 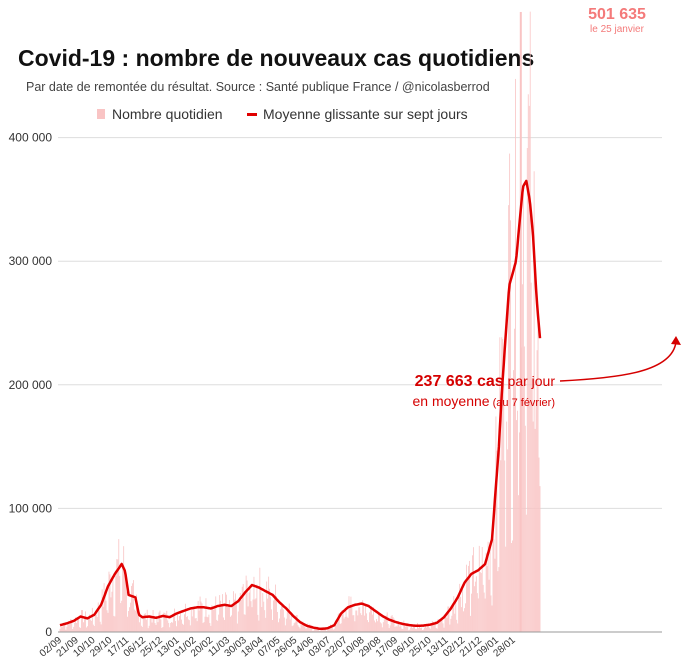 What do you see at coordinates (676, 340) in the screenshot?
I see `annotation-arrow-head` at bounding box center [676, 340].